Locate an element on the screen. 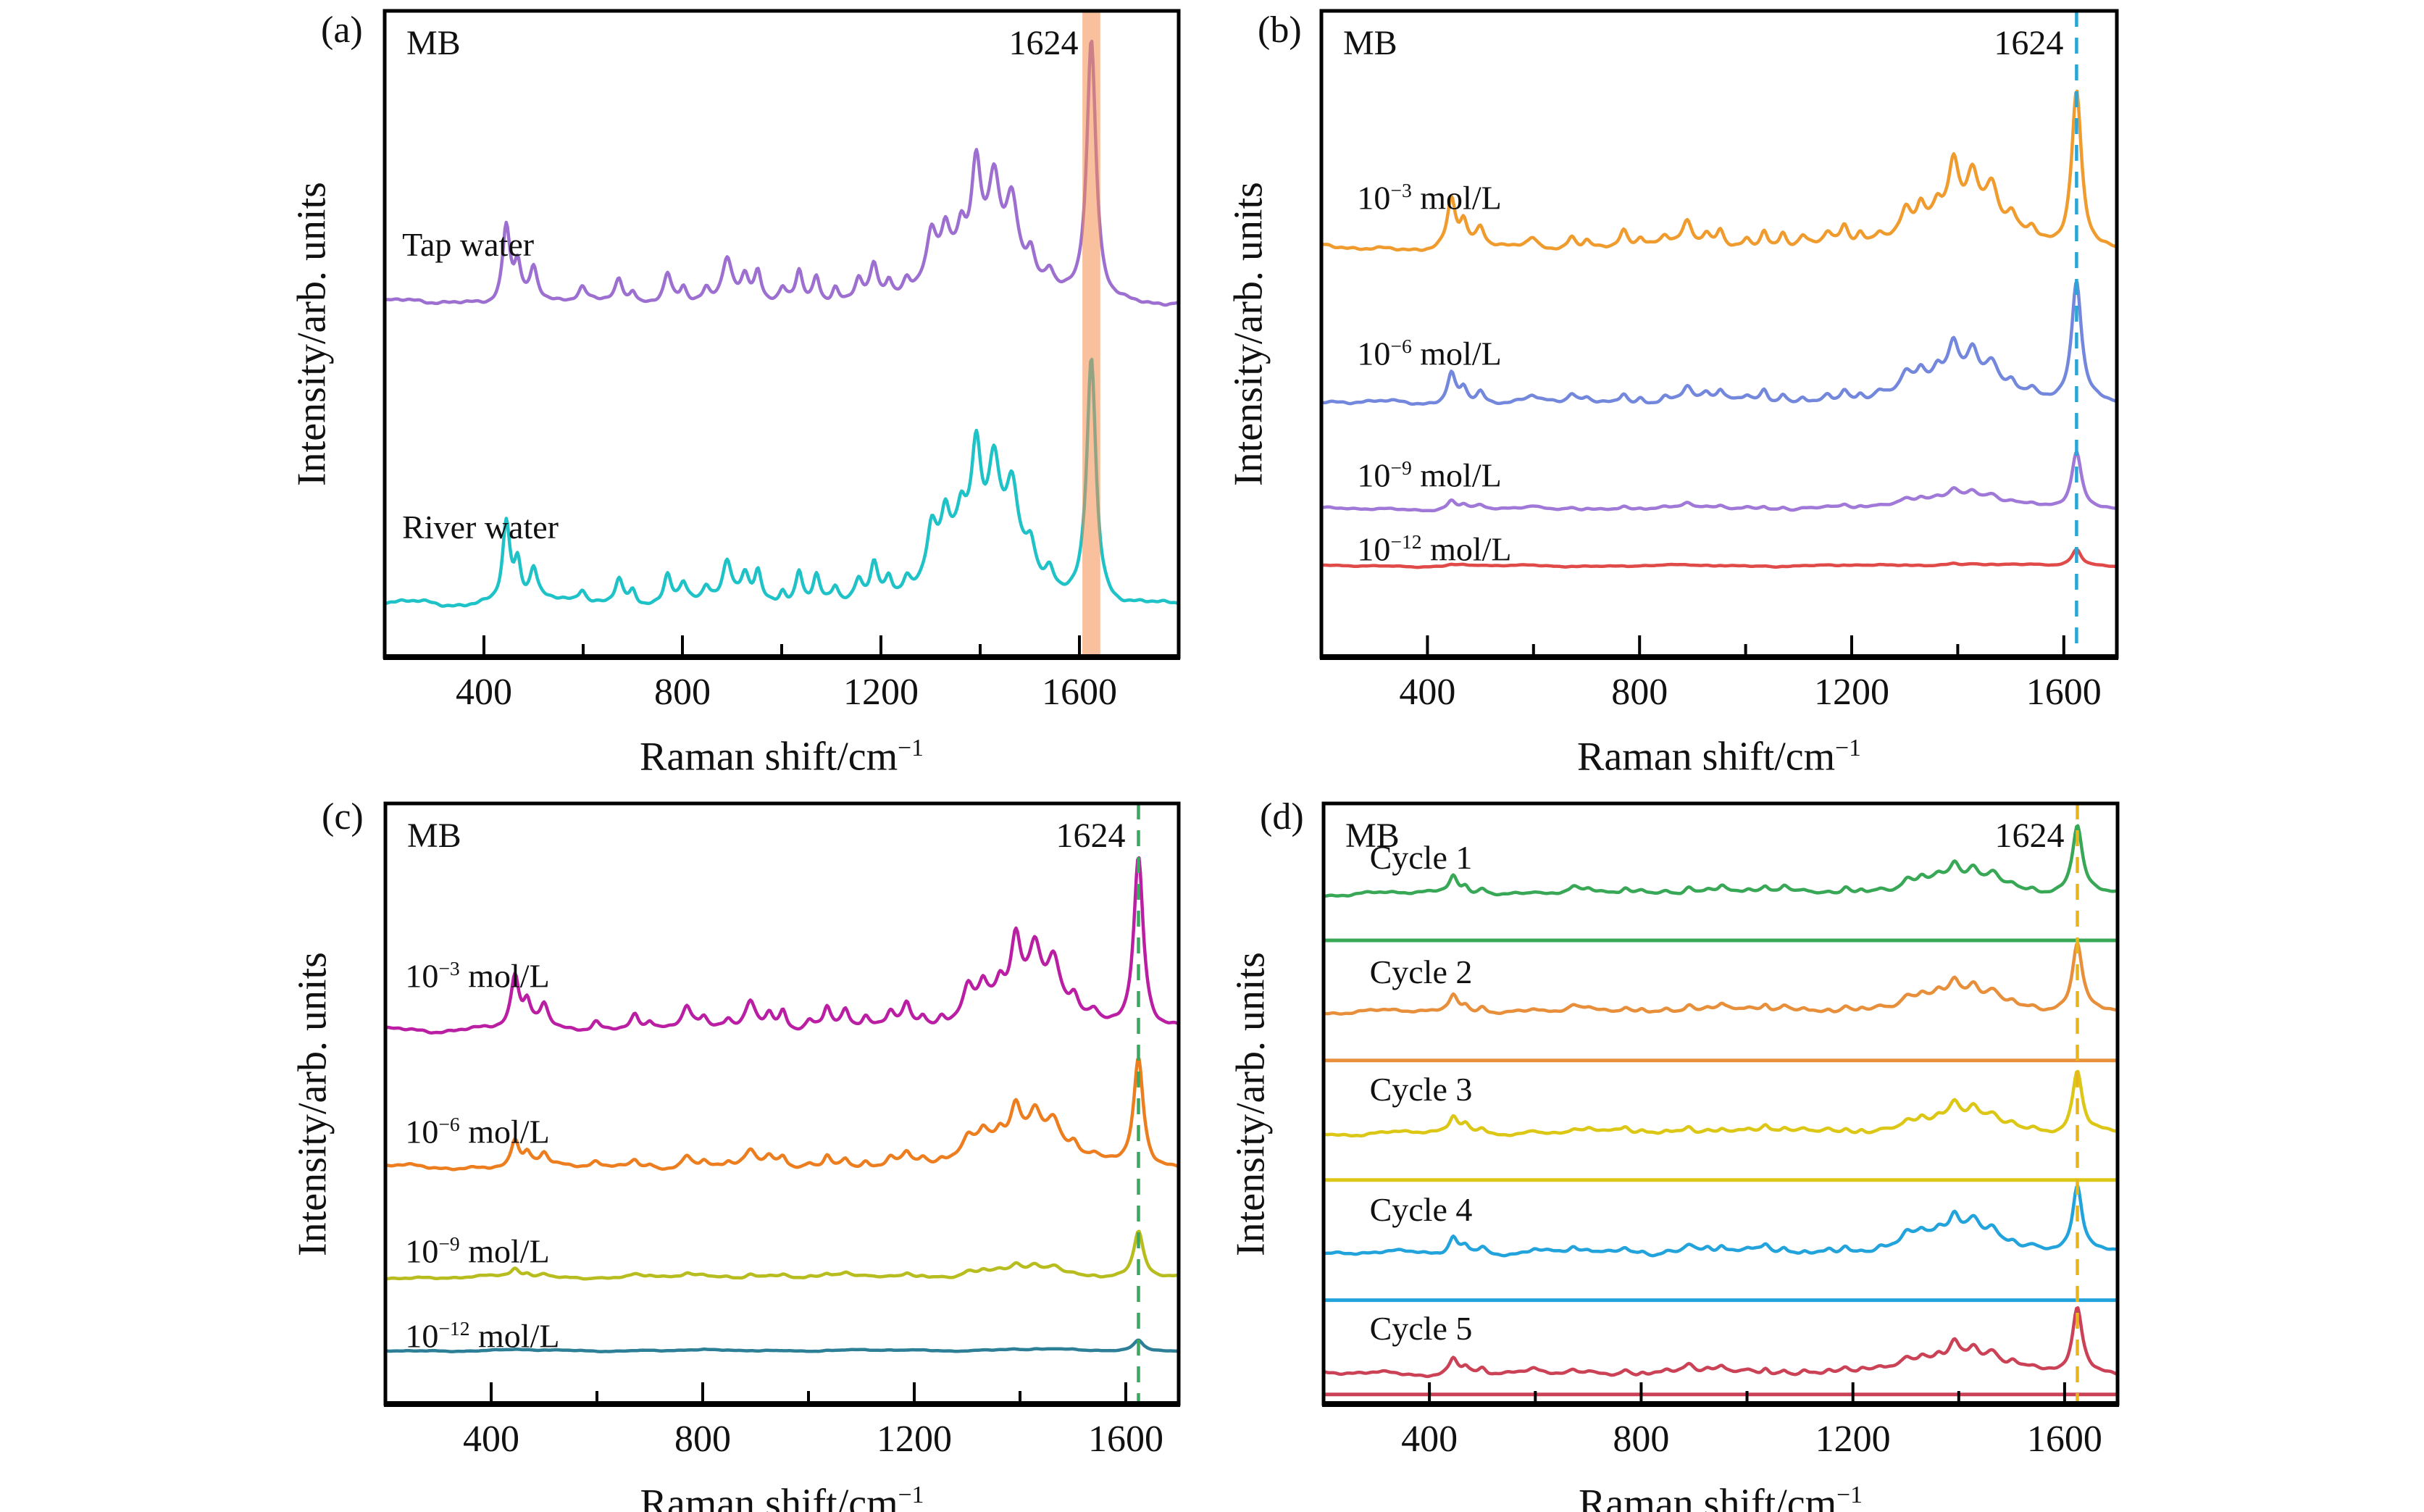  series-label: Cycle 4 is located at coordinates (1421, 1210).